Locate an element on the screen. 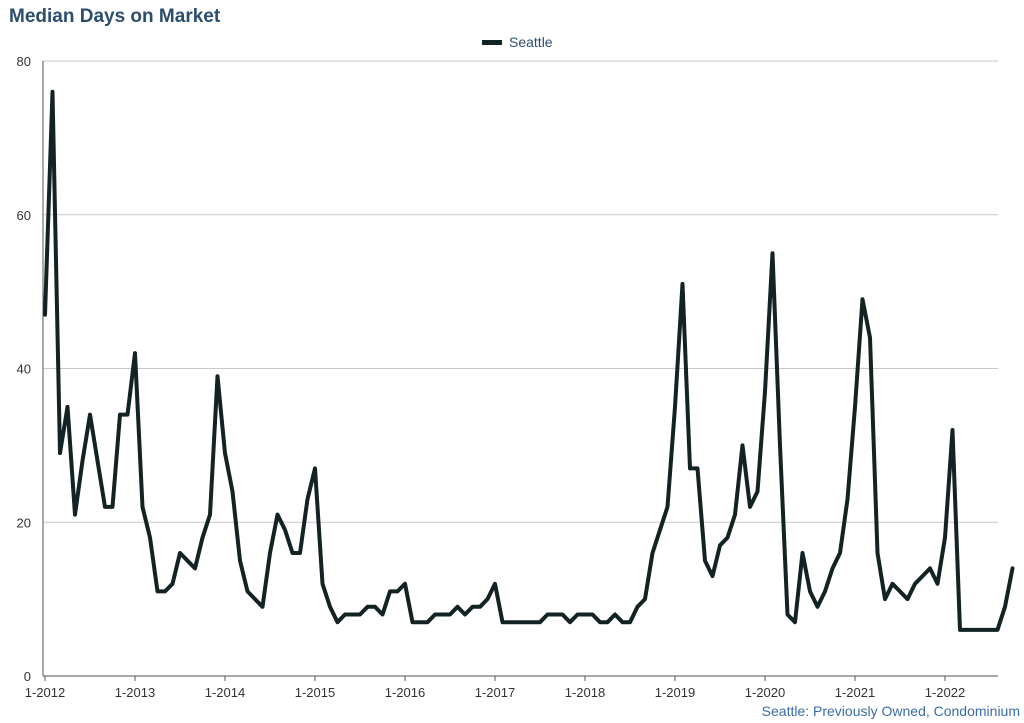  chart-title: Median Days on Market is located at coordinates (115, 16).